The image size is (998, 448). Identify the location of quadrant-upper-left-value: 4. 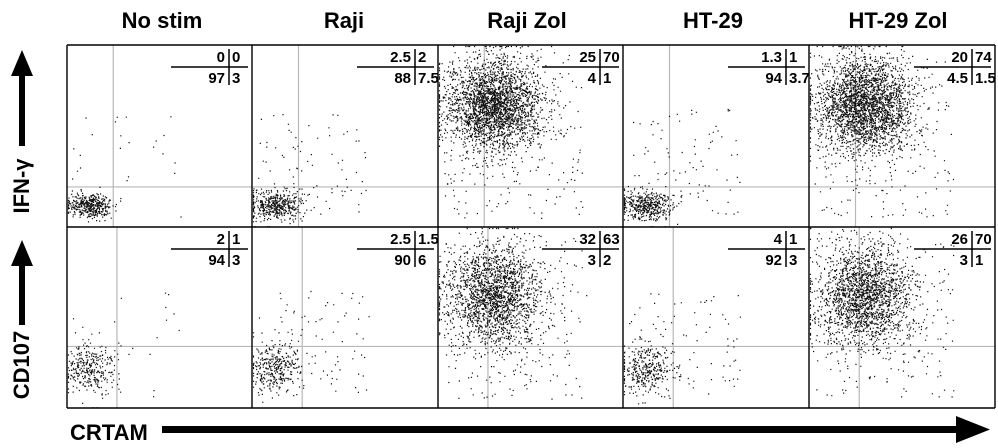
(778, 239).